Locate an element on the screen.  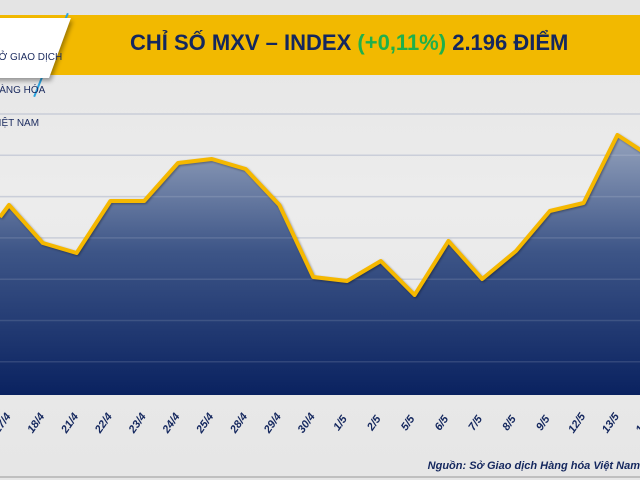
x-tick-label: 22/4 is located at coordinates (103, 423).